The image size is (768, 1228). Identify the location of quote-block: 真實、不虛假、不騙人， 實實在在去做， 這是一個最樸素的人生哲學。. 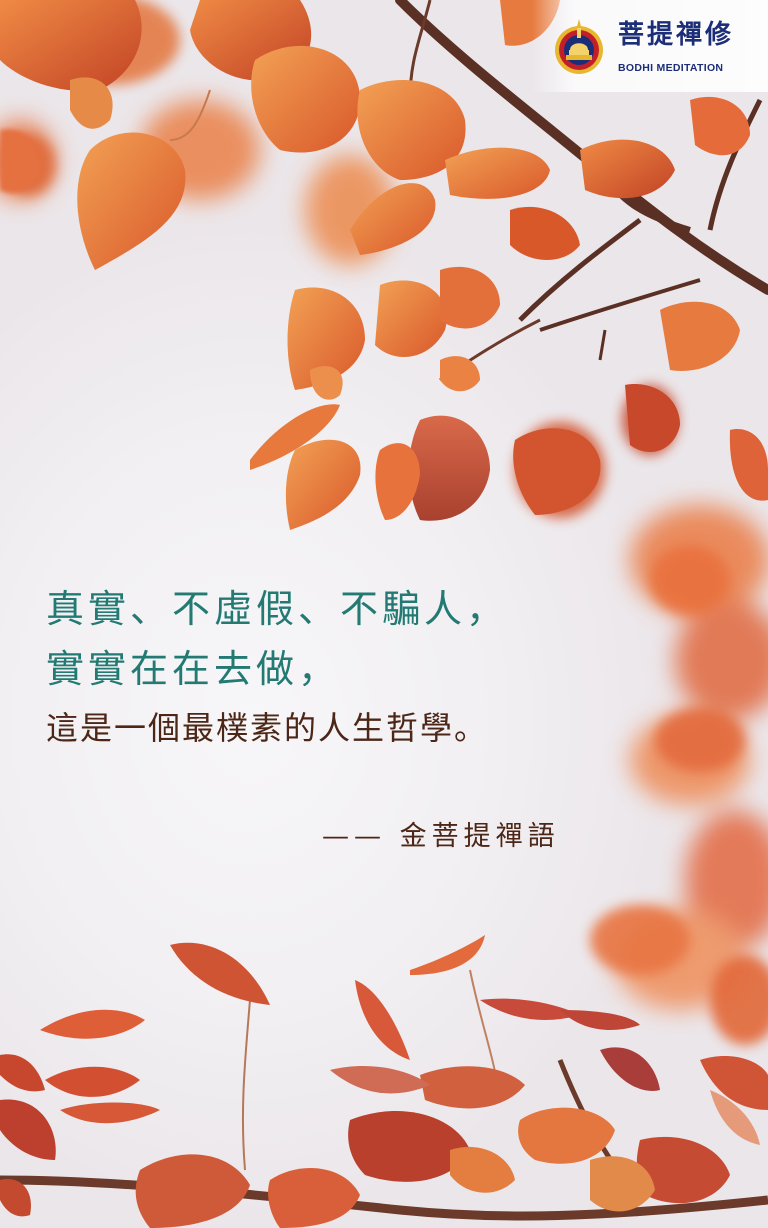
(346, 667).